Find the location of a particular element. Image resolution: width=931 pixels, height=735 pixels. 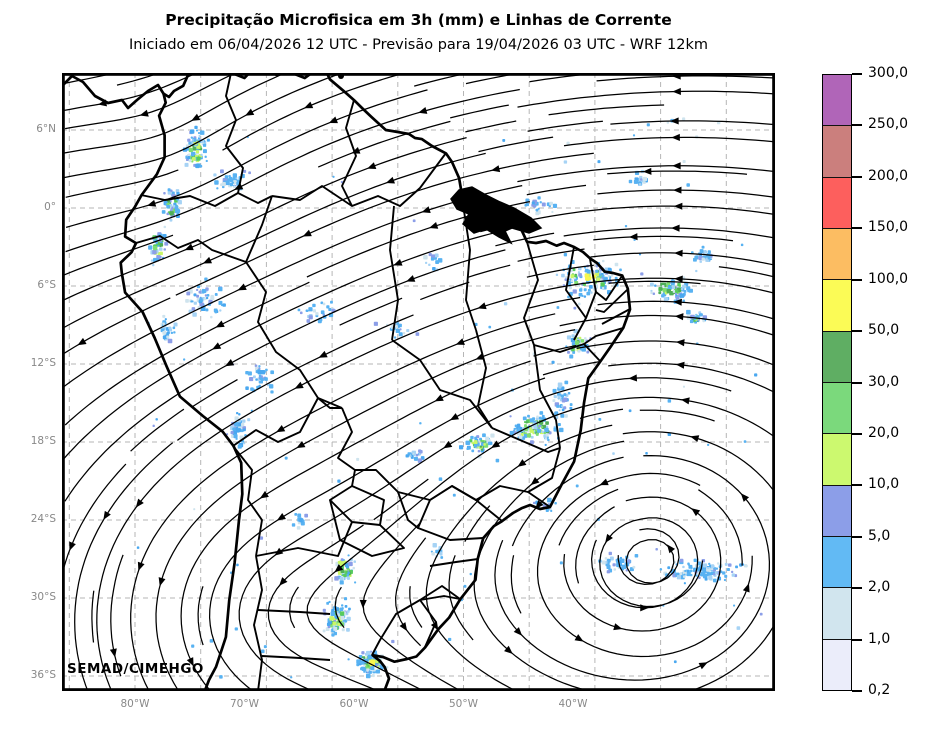

colorbar-tick-label: 250,0 is located at coordinates (888, 124).